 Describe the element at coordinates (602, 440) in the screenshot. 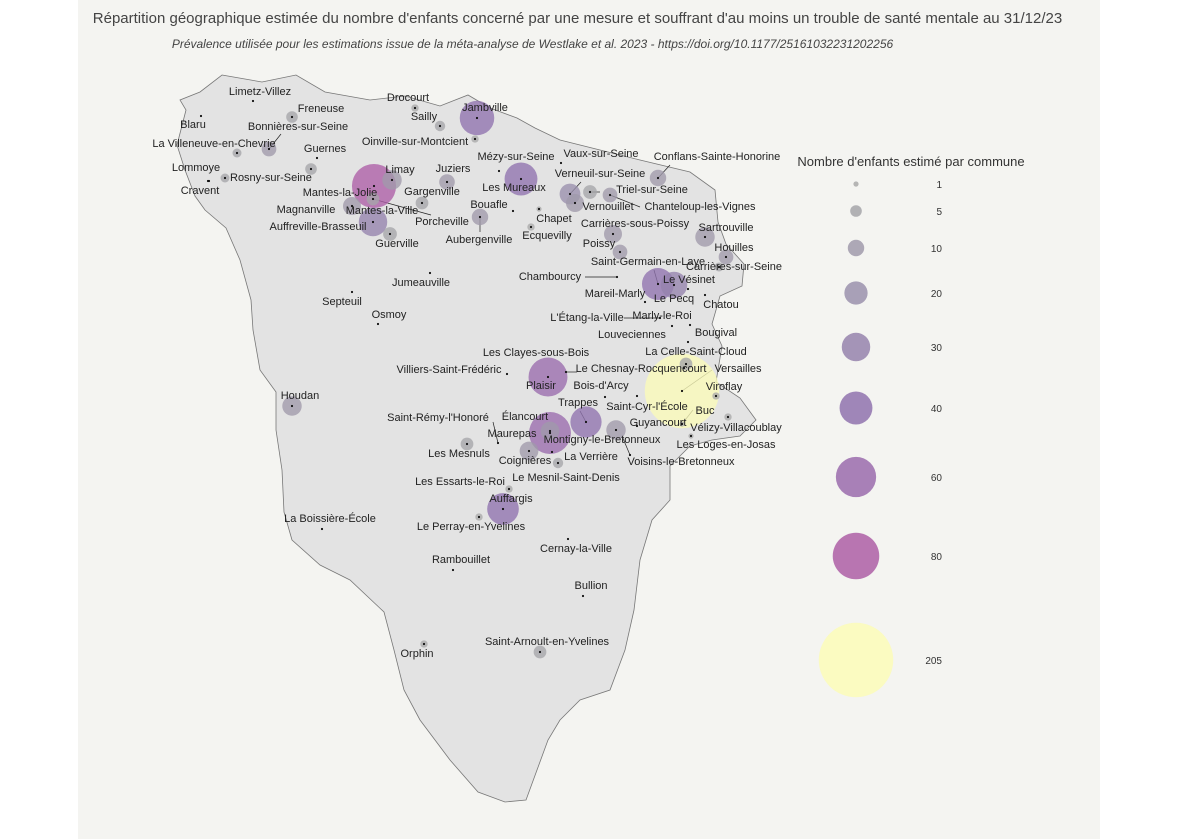

I see `label-montigny-le-bretonneux: Montigny-le-Bretonneux` at that location.